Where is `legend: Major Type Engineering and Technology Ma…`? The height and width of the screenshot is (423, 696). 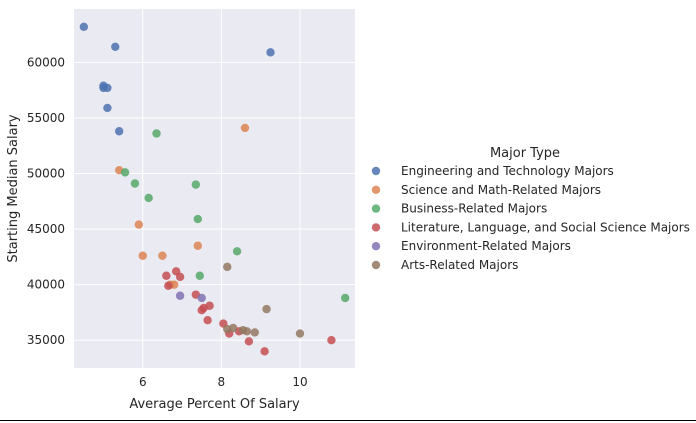
legend: Major Type Engineering and Technology Ma… is located at coordinates (530, 209).